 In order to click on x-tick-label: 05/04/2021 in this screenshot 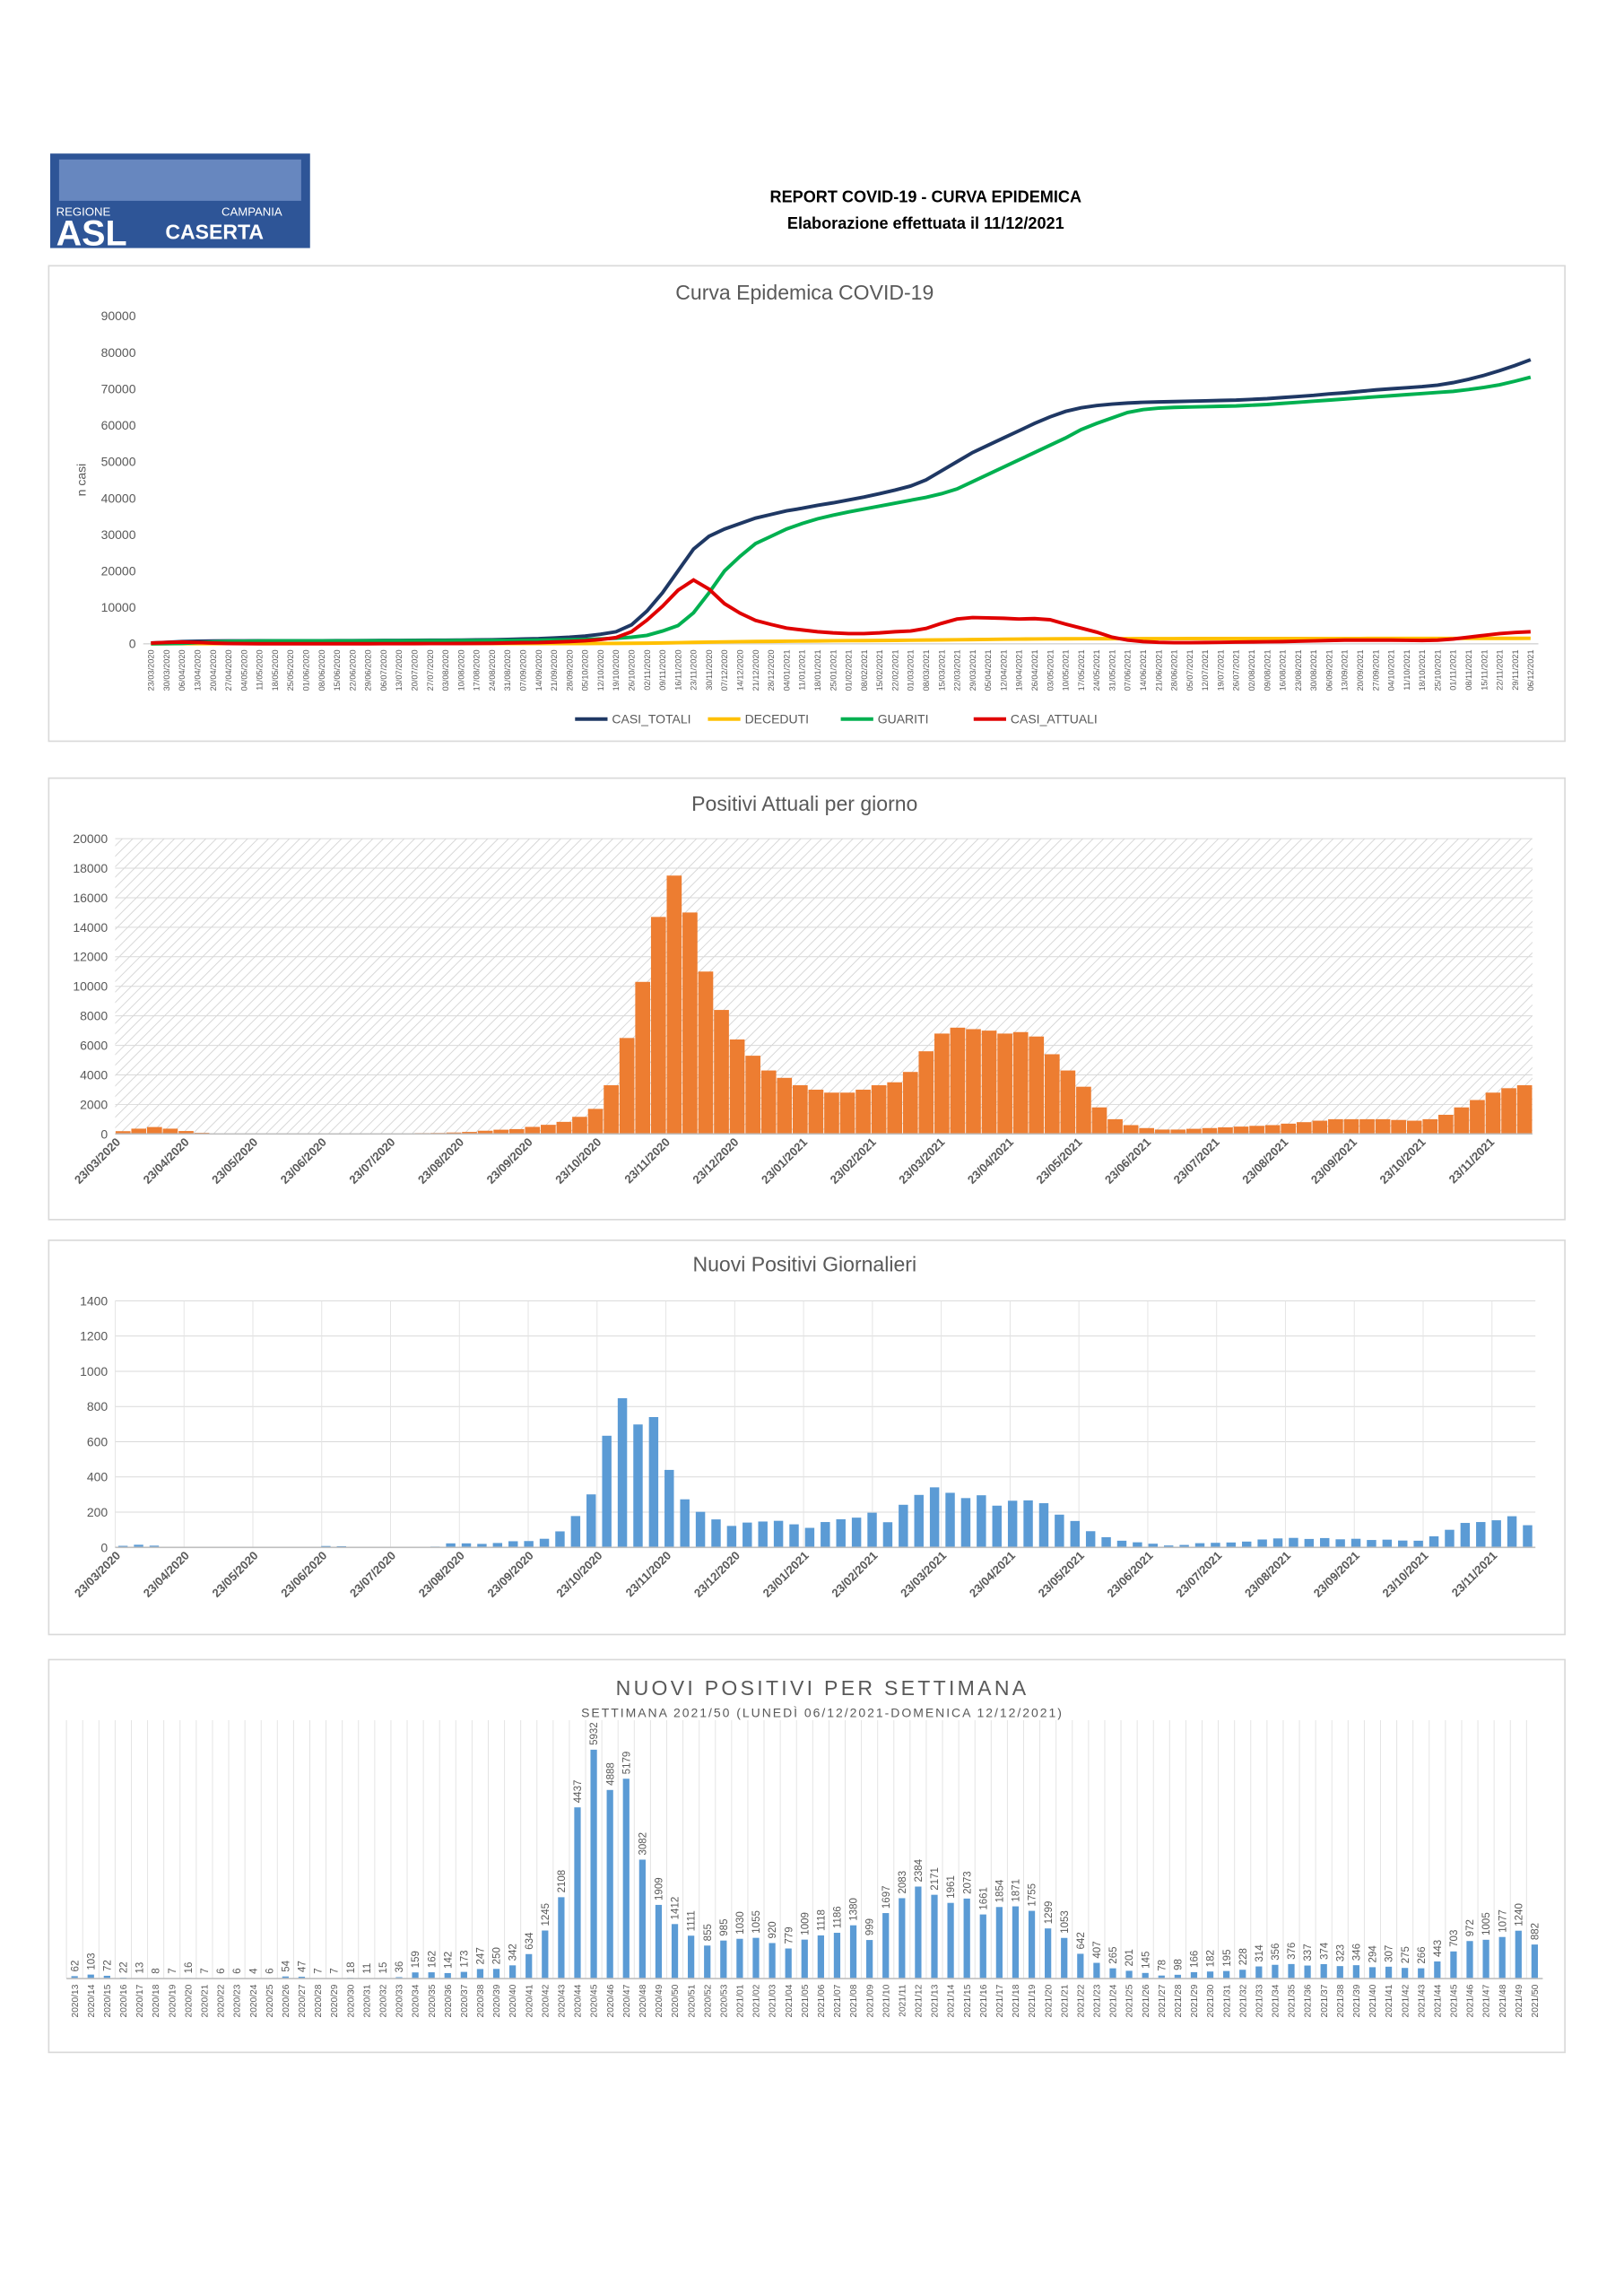, I will do `click(988, 670)`.